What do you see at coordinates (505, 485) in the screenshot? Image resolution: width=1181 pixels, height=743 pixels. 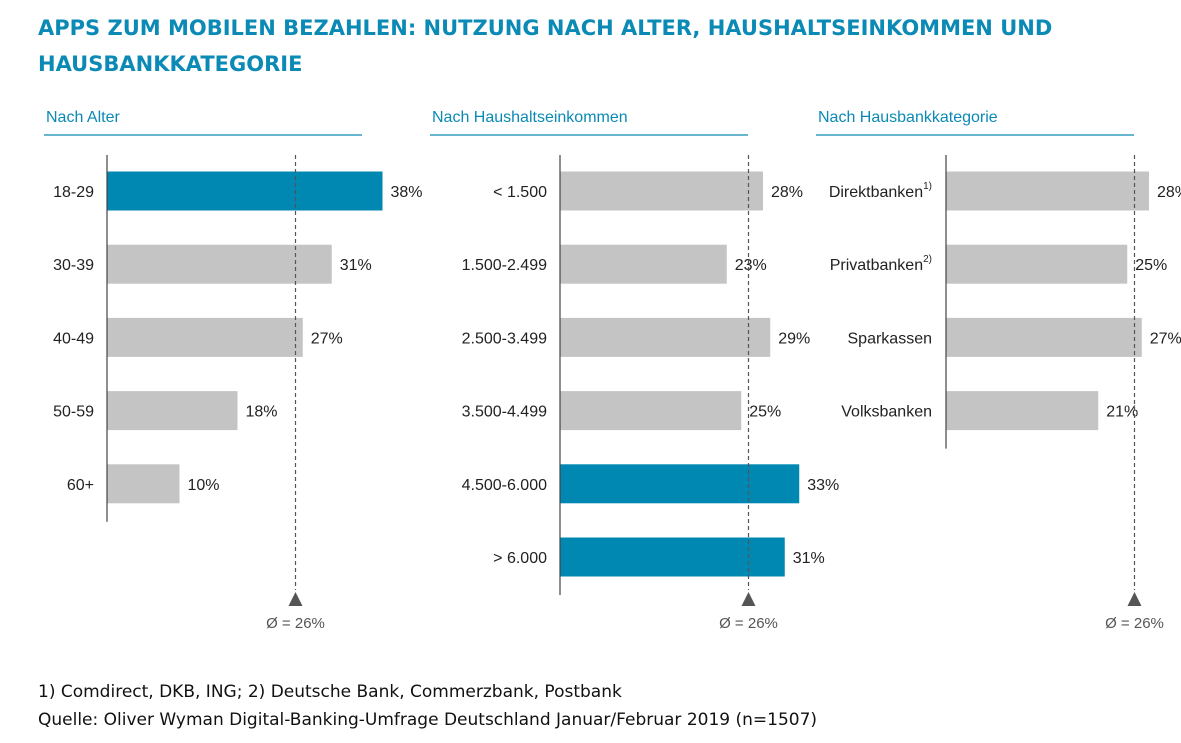 I see `category-label: 4.500-6.000` at bounding box center [505, 485].